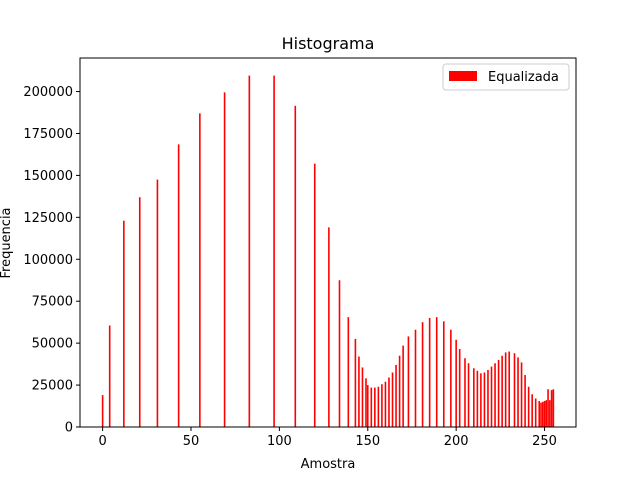  Describe the element at coordinates (102, 441) in the screenshot. I see `x-tick-label: 0` at that location.